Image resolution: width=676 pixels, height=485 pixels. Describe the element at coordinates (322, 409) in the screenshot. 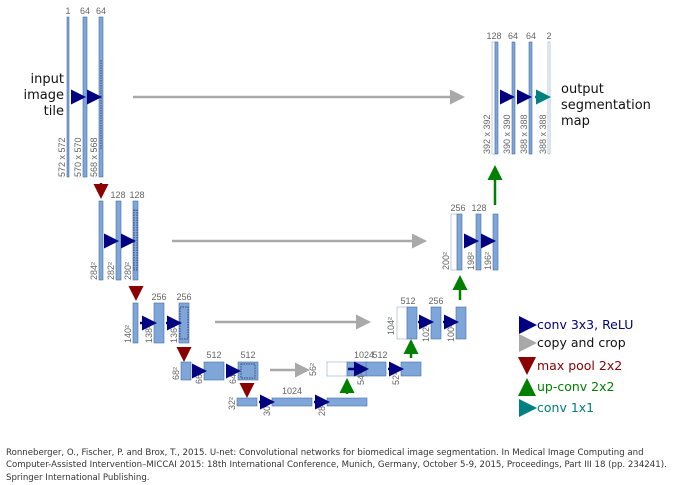

I see `spatial-size-label: 28²` at that location.